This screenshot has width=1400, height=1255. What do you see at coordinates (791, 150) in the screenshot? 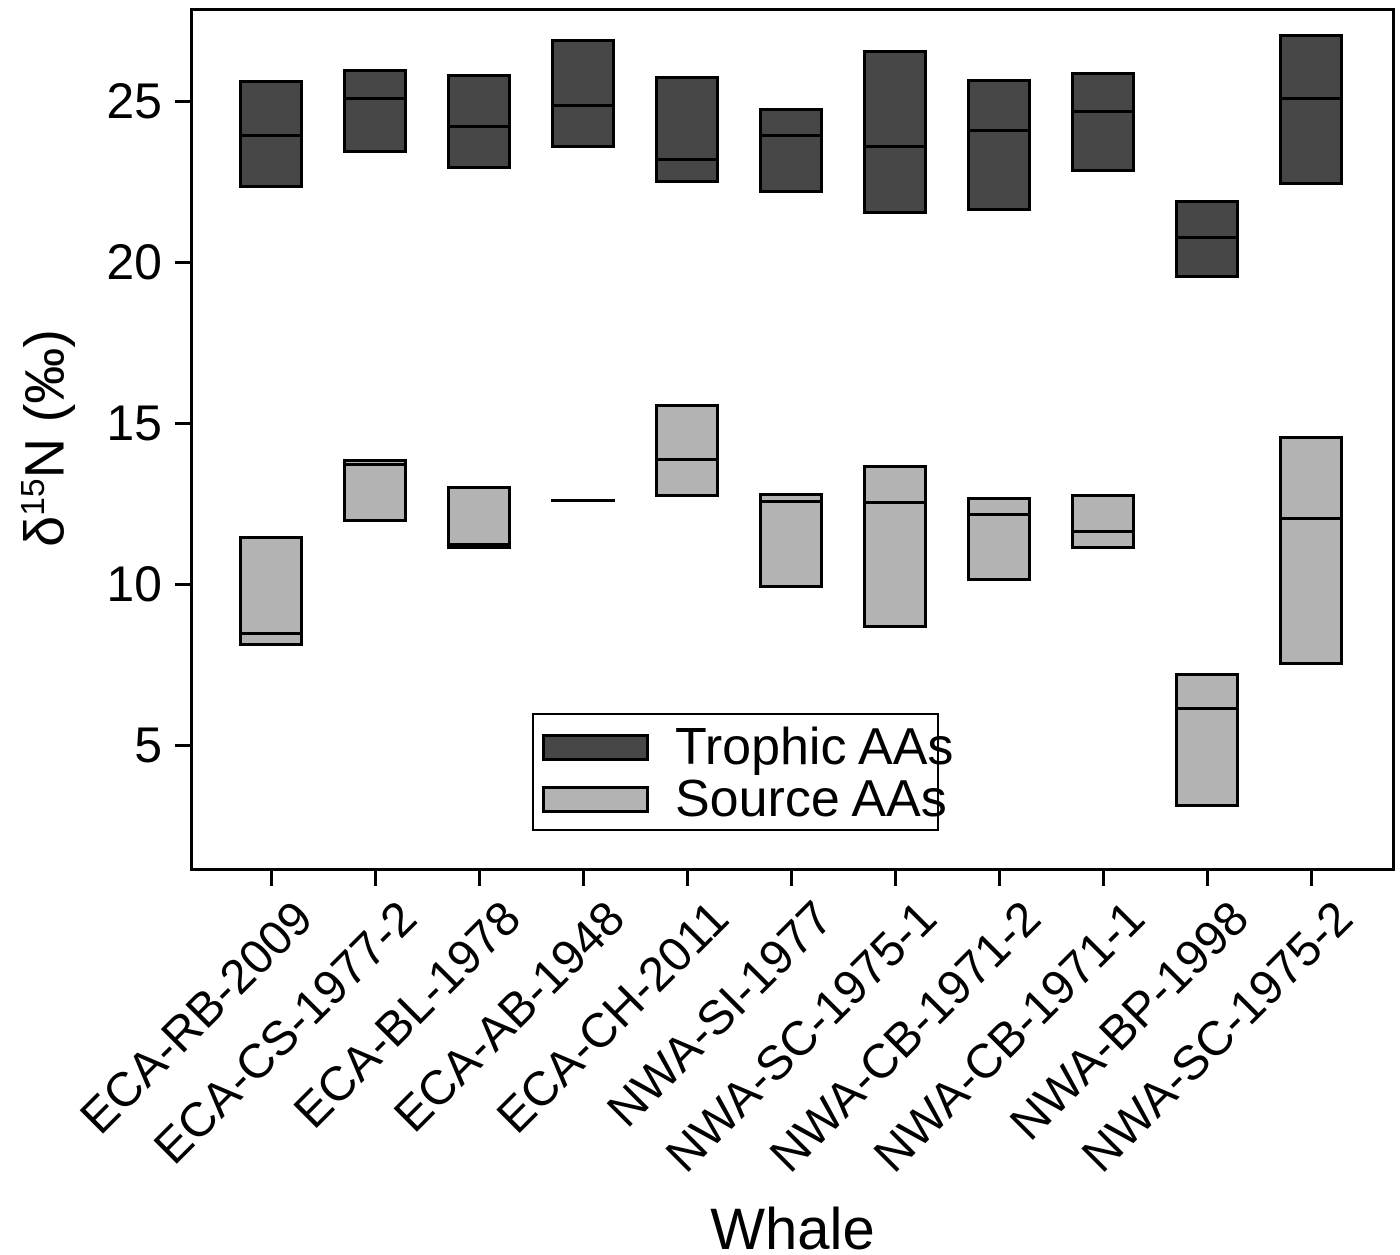
I see `box-trophic-aas-NWA-SI-1977` at bounding box center [791, 150].